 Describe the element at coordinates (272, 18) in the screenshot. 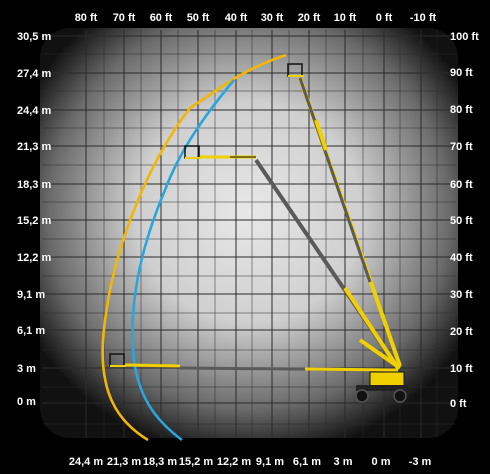

I see `top-axis-label: 30 ft` at that location.